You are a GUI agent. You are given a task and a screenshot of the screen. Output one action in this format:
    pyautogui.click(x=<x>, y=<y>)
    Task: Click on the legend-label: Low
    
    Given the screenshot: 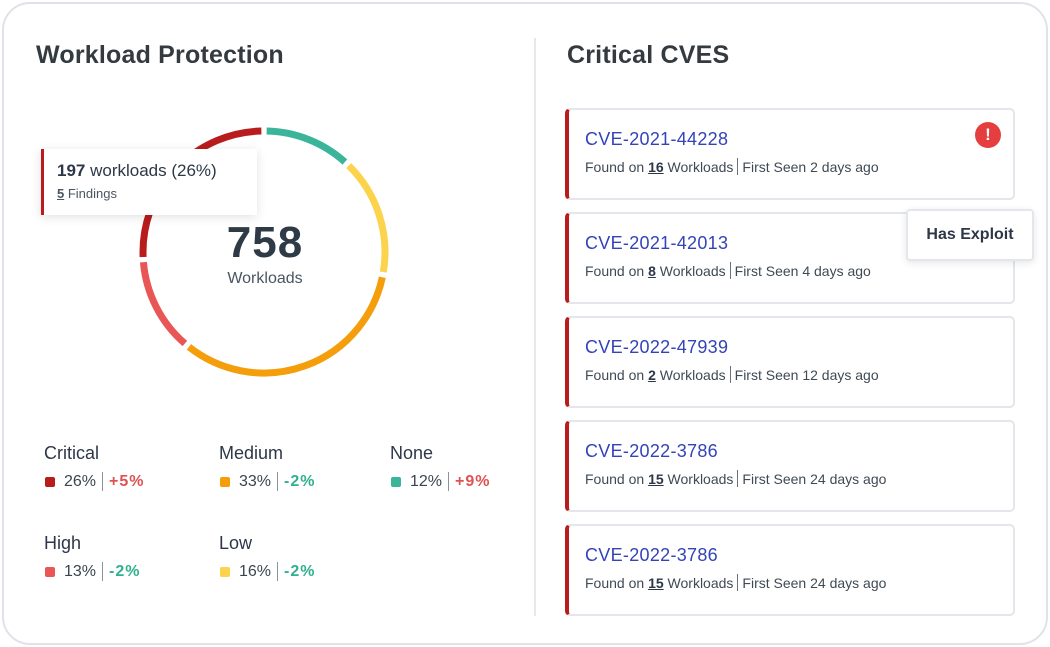 What is the action you would take?
    pyautogui.click(x=236, y=543)
    